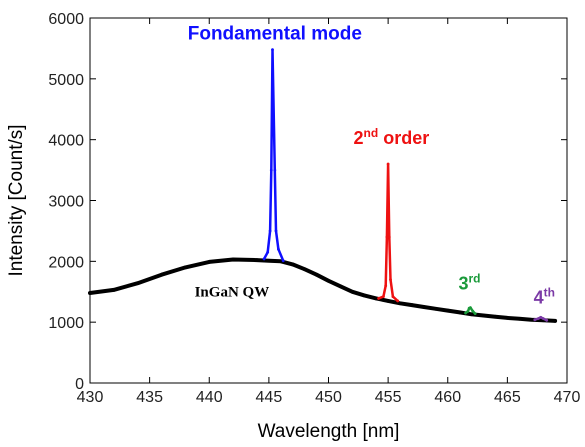 Image resolution: width=585 pixels, height=447 pixels. Describe the element at coordinates (16, 200) in the screenshot. I see `y-axis-title: Intensity [Count/s]` at that location.